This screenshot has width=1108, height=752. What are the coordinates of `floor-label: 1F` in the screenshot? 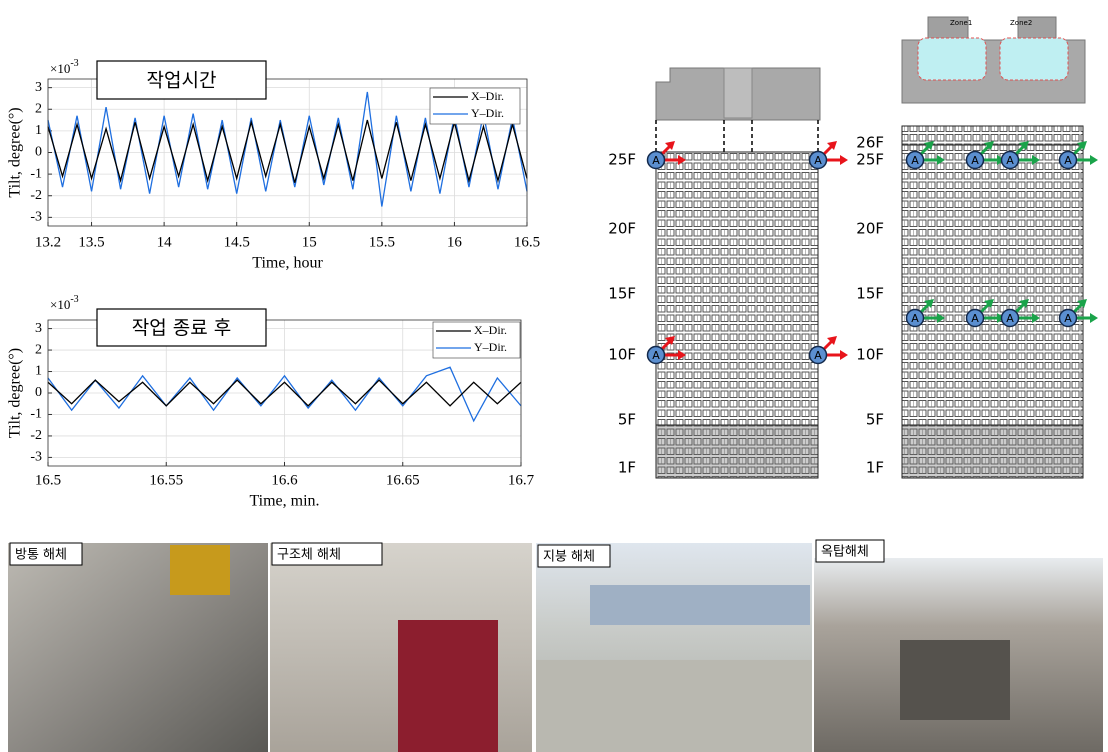 It's located at (627, 468).